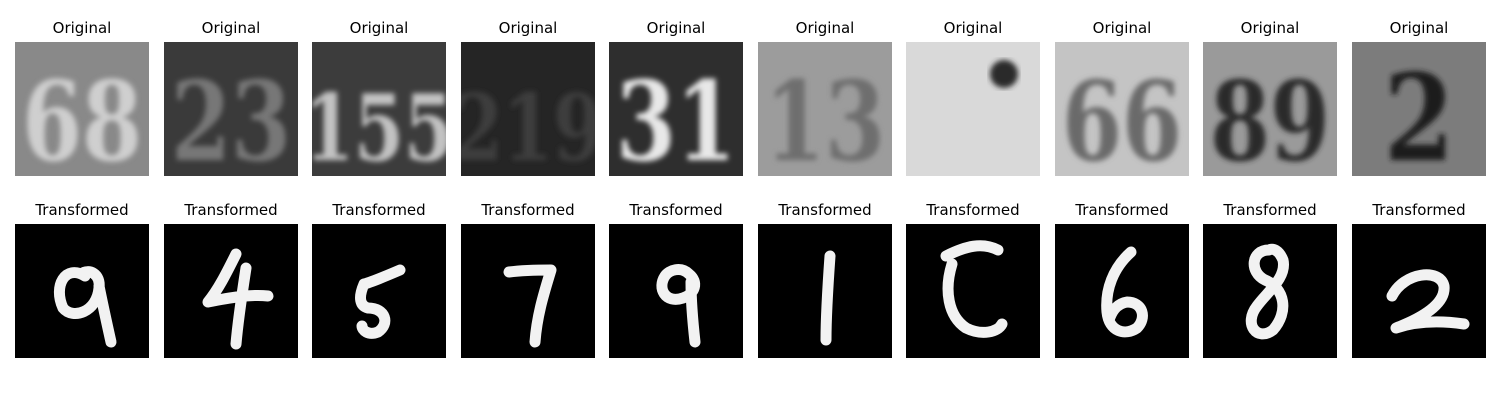  I want to click on original-image: 31, so click(676, 109).